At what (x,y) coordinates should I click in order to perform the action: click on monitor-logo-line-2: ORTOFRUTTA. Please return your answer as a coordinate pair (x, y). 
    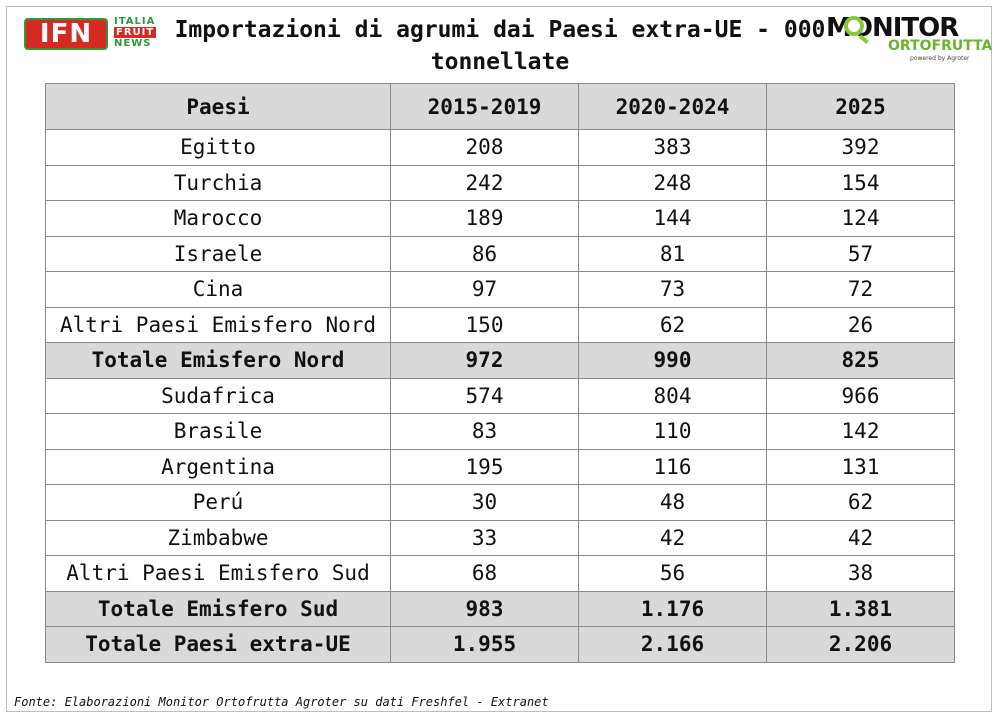
    Looking at the image, I should click on (940, 46).